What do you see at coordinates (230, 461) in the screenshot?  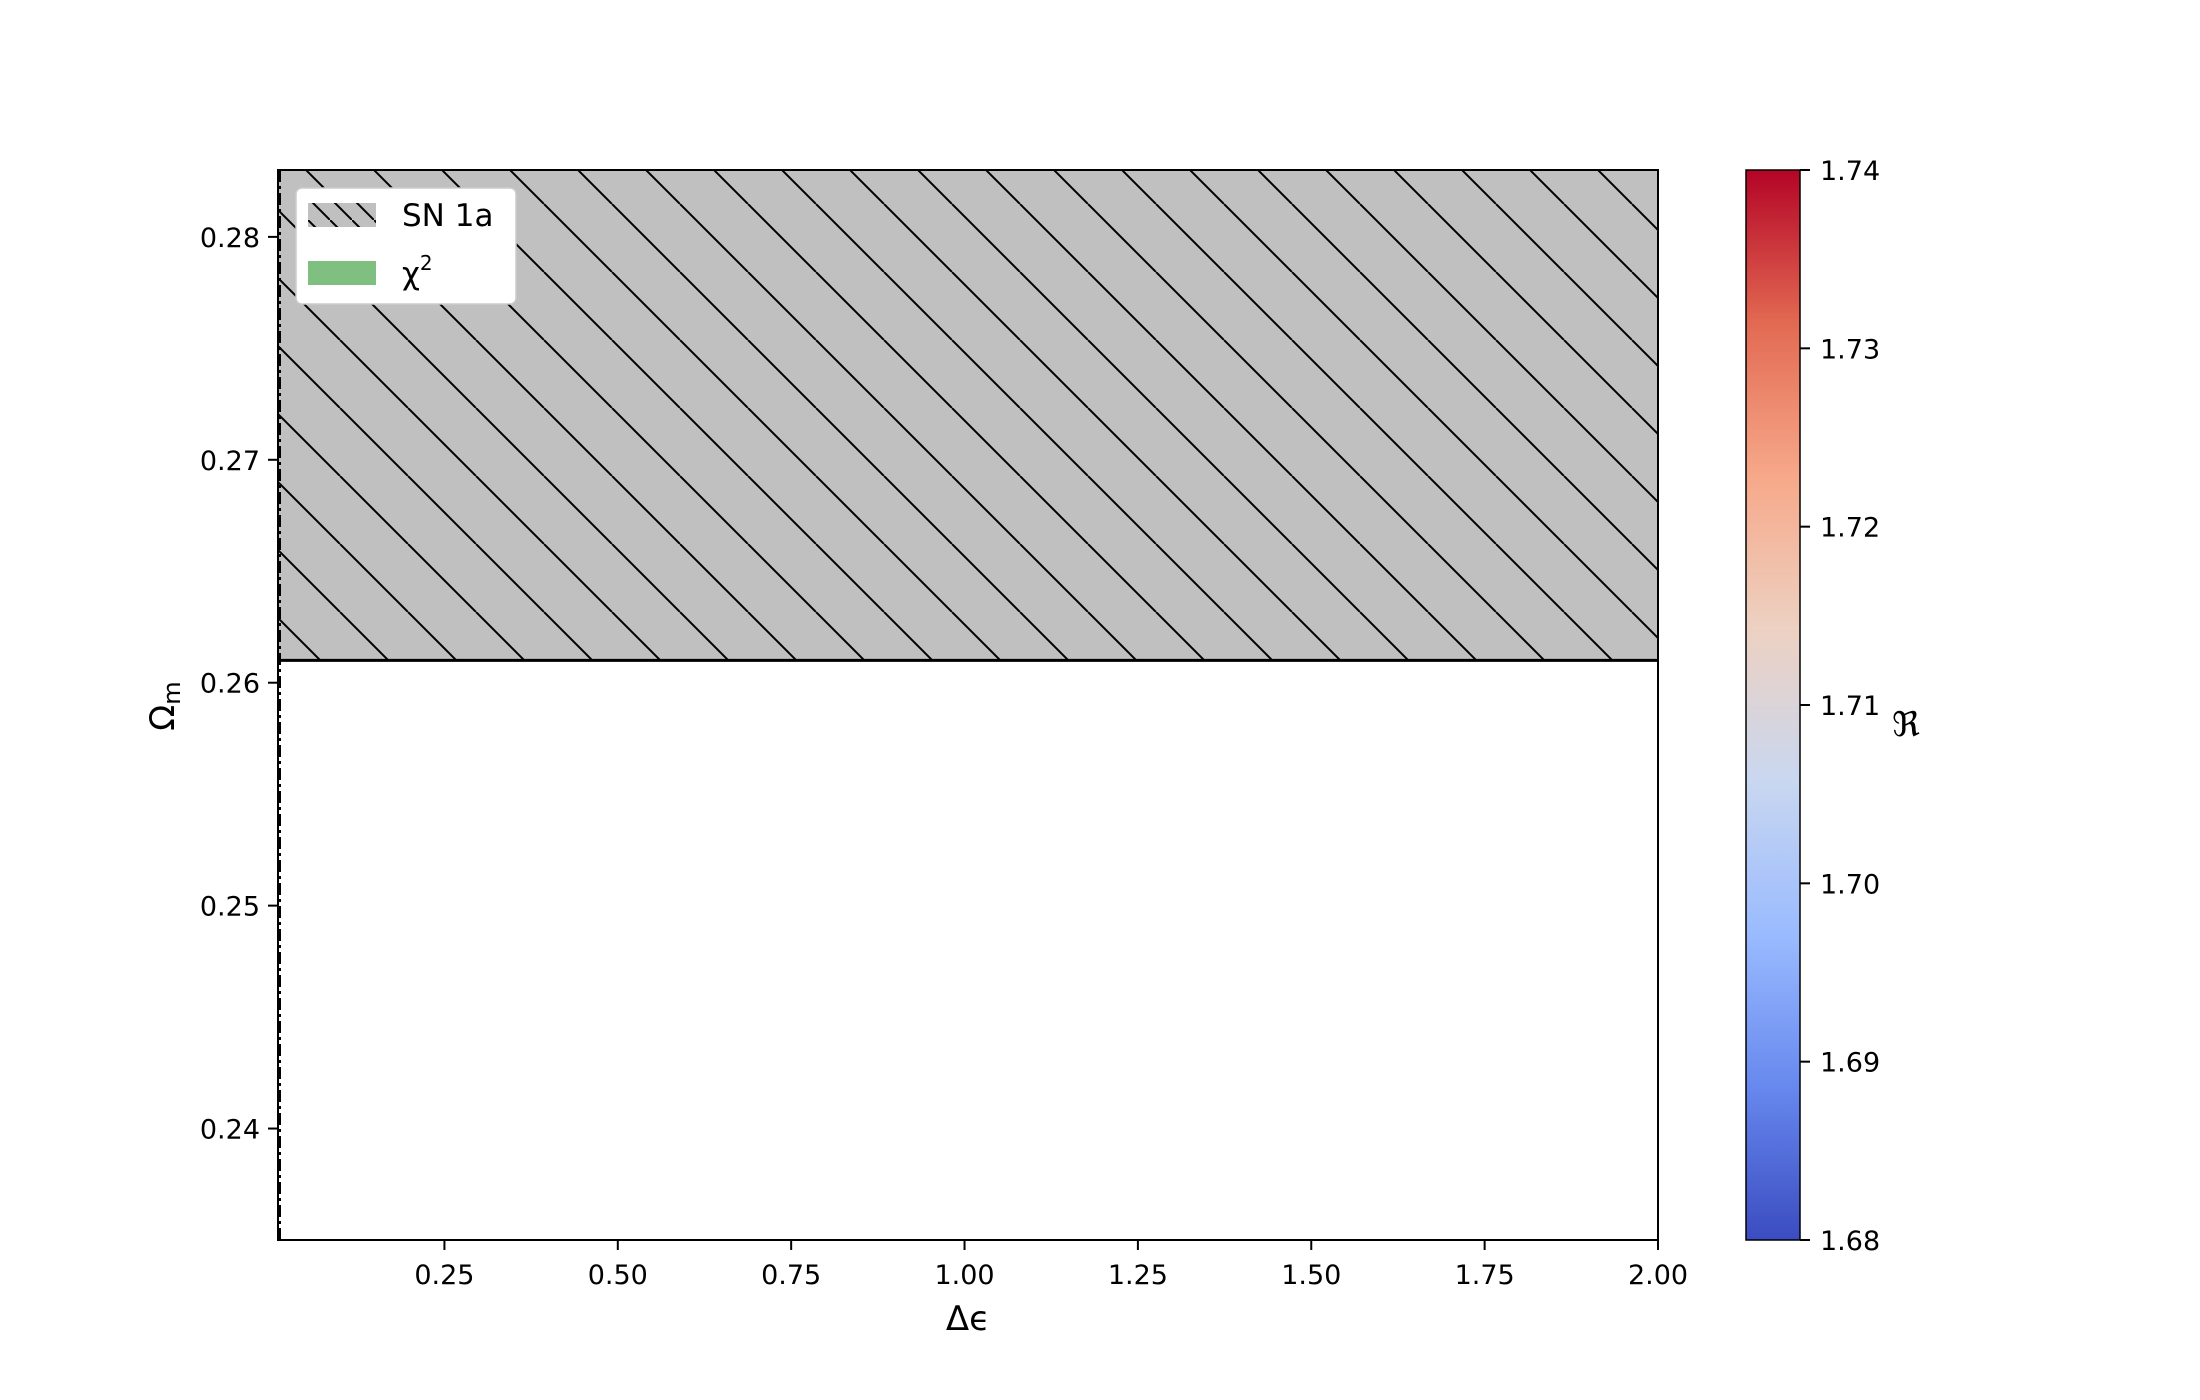 I see `y-tick-label: 0.27` at bounding box center [230, 461].